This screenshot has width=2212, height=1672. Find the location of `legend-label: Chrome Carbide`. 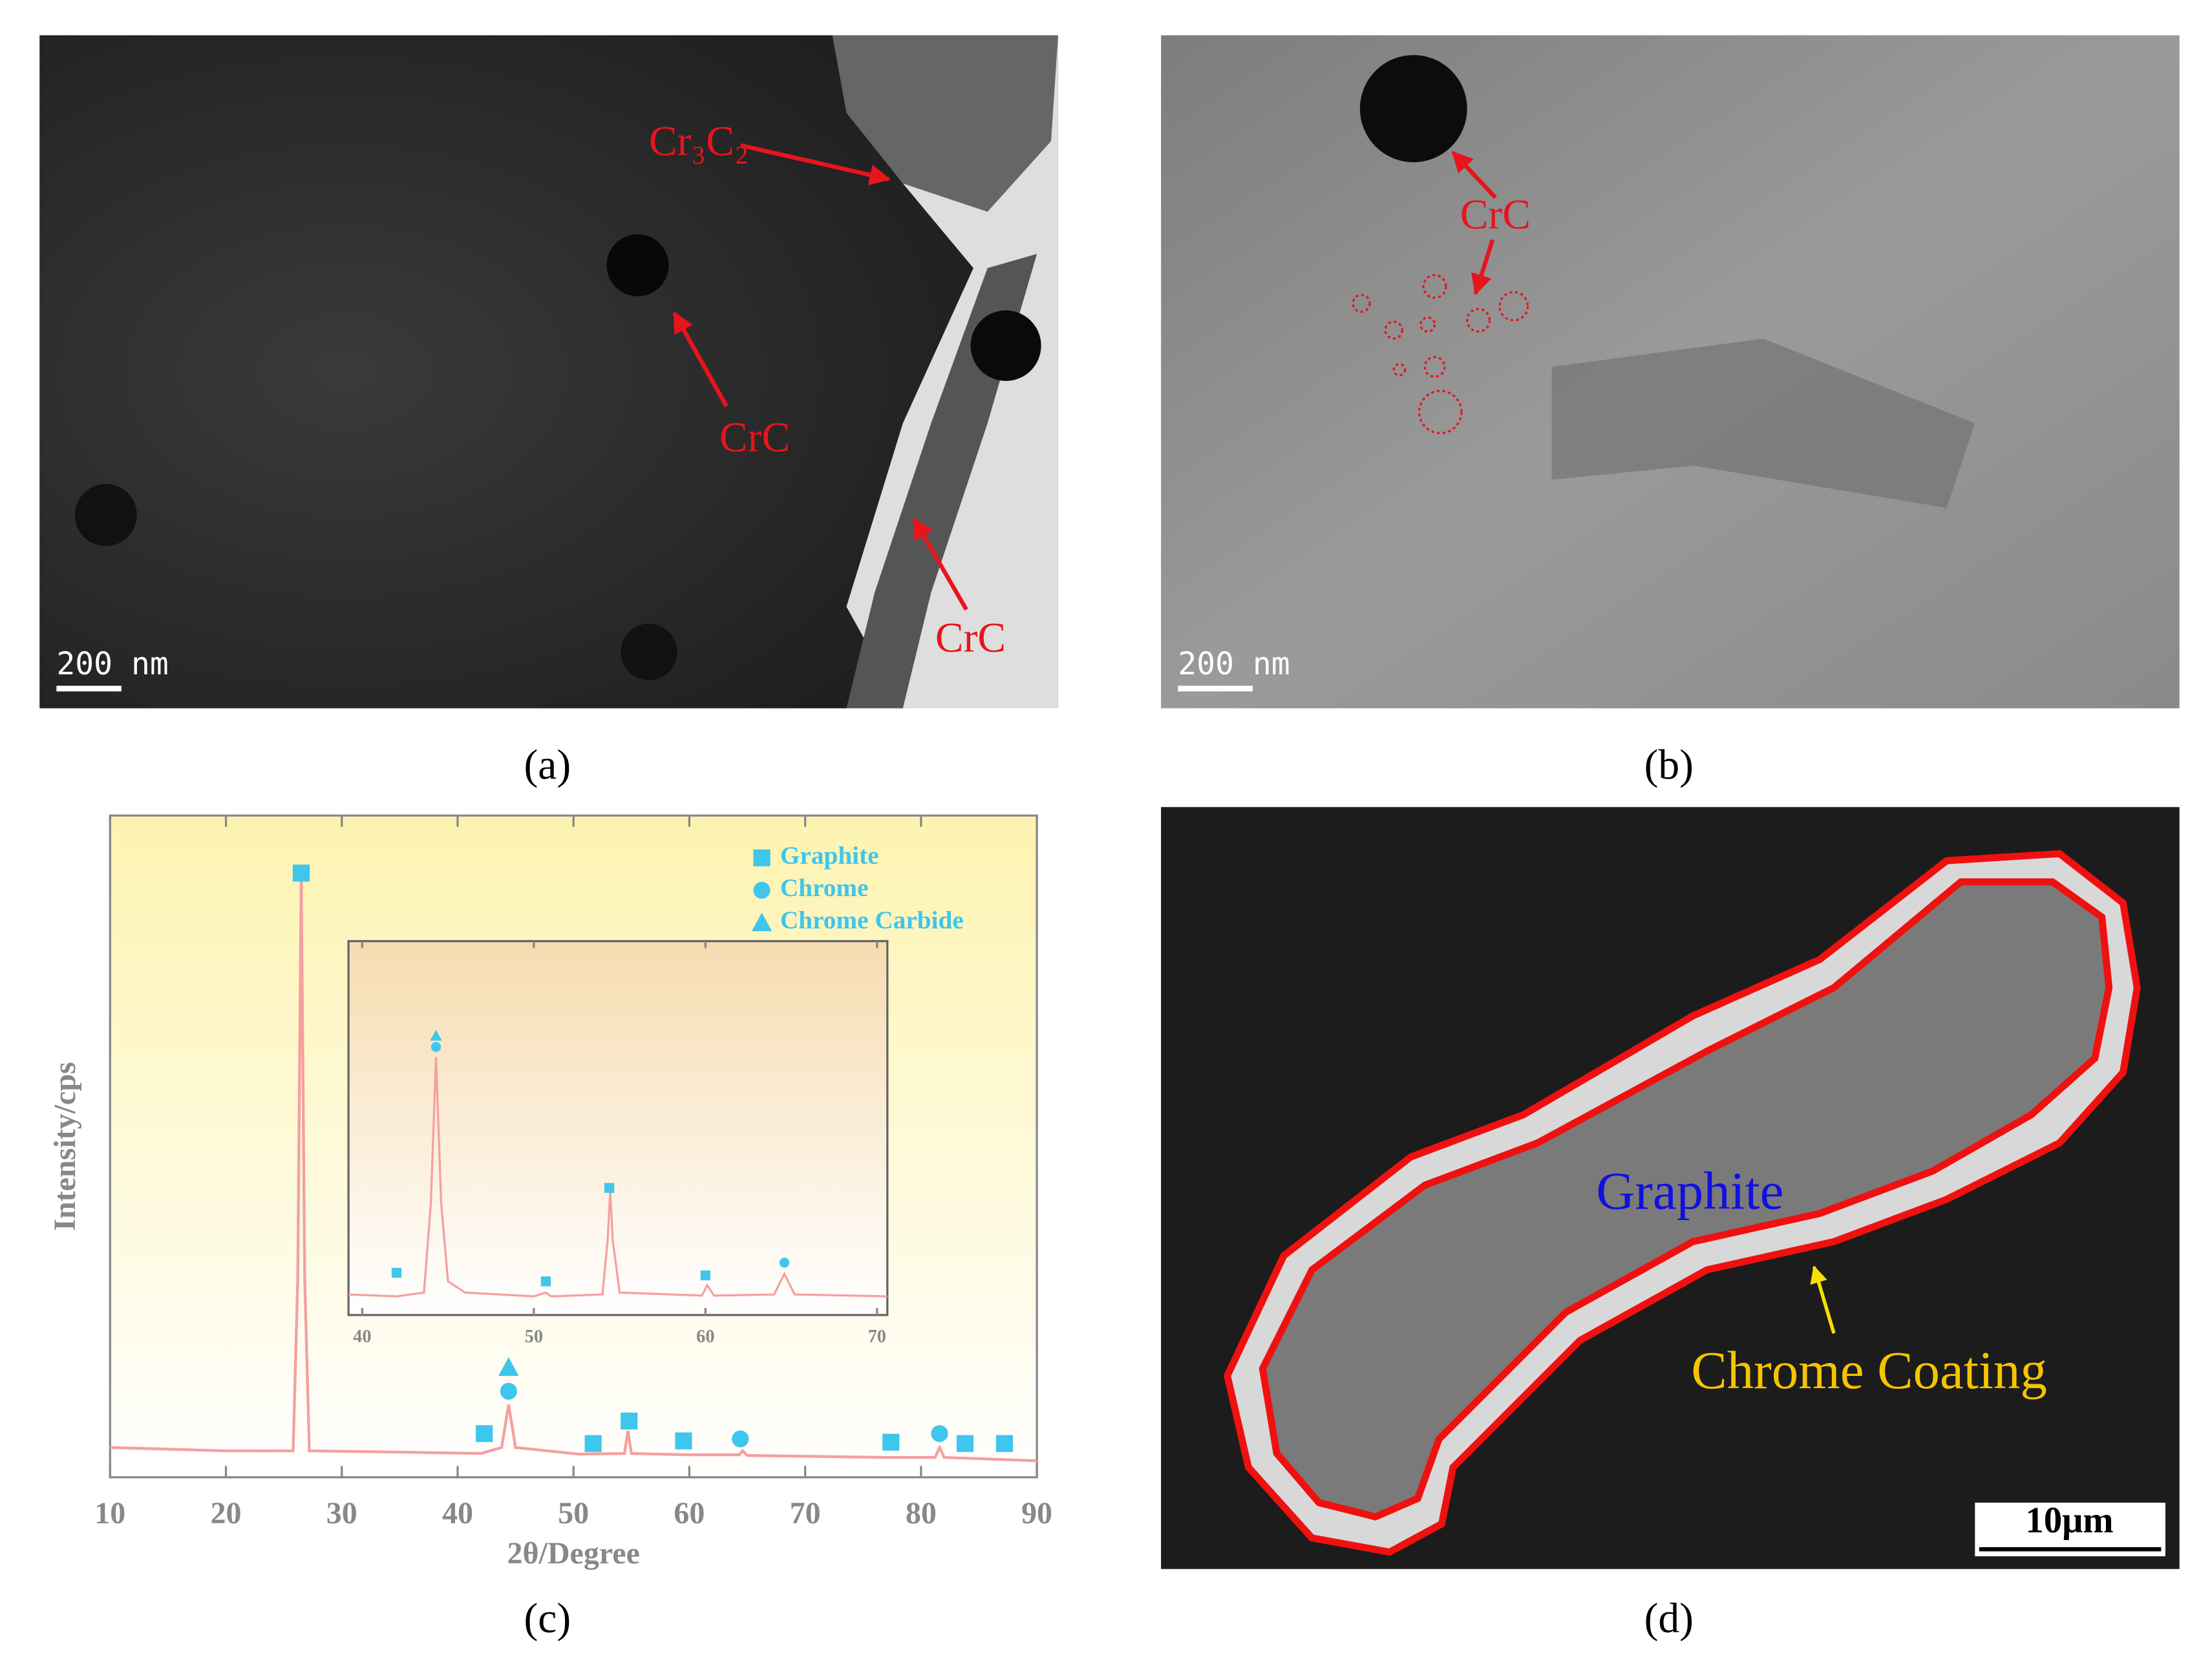

legend-label: Chrome Carbide is located at coordinates (872, 920).